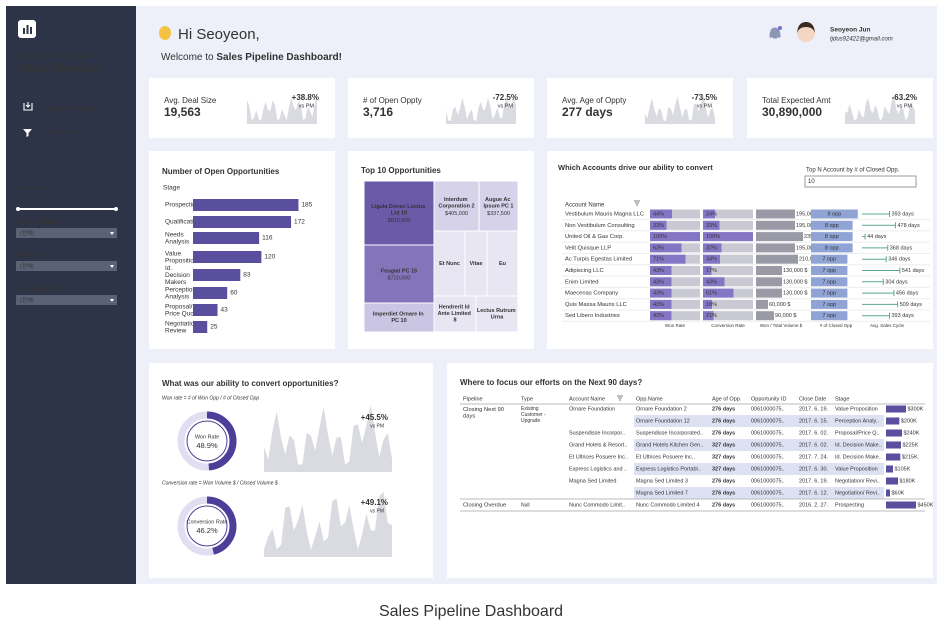 This screenshot has width=943, height=626. What do you see at coordinates (860, 181) in the screenshot?
I see `top-n-input` at bounding box center [860, 181].